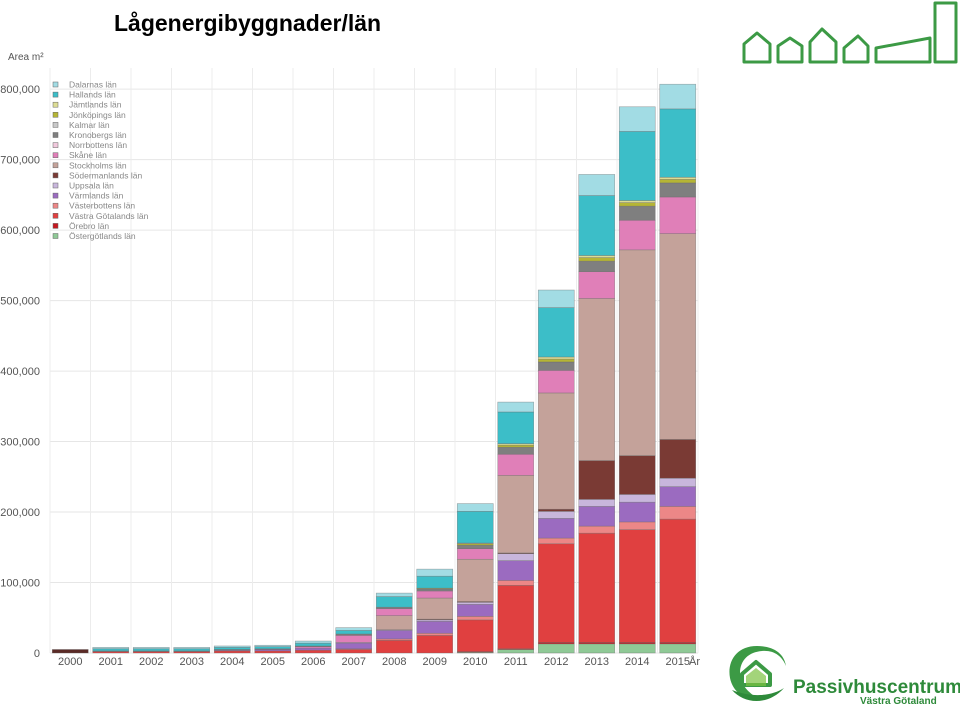 This screenshot has width=960, height=707. Describe the element at coordinates (20, 302) in the screenshot. I see `y-tick-label: 500,000` at that location.